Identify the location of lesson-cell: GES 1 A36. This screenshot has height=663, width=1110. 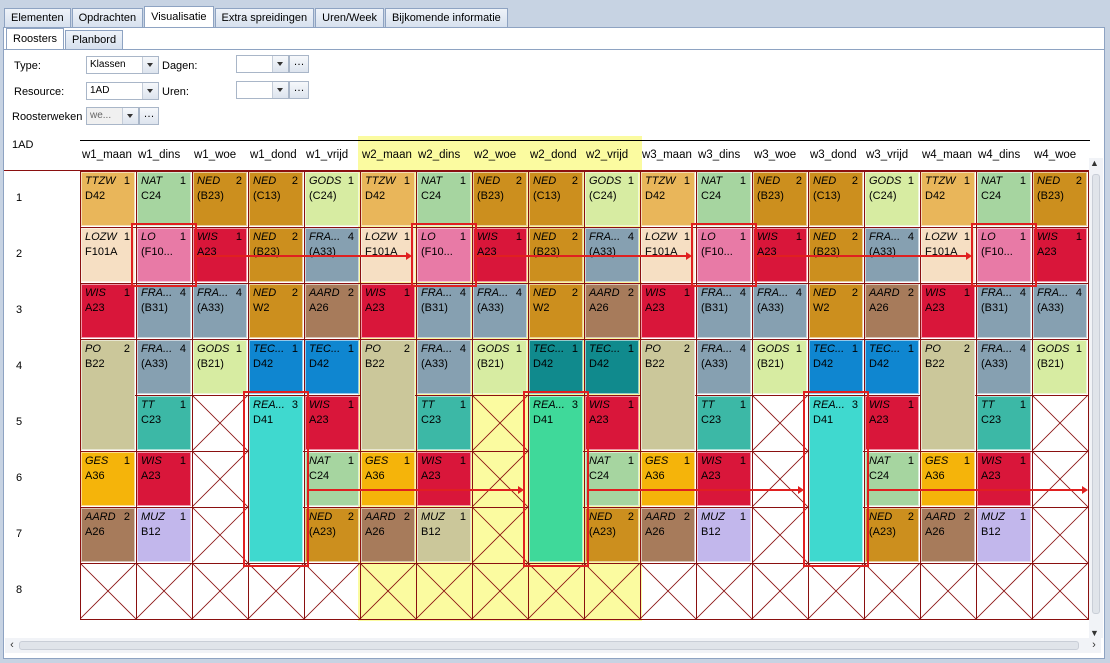
(668, 479).